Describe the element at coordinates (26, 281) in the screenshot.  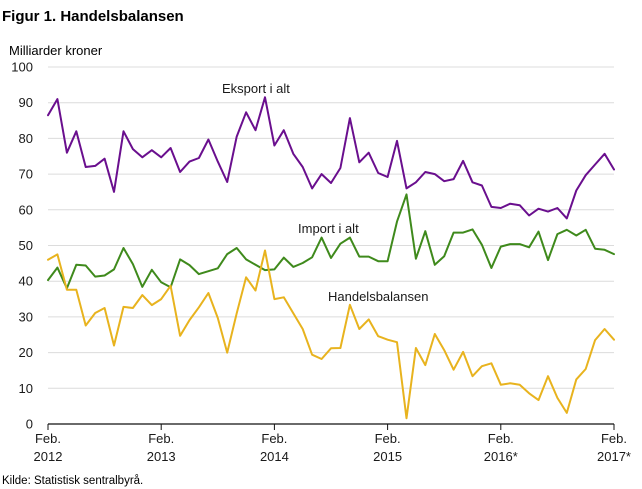
I see `y-tick-label: 40` at that location.